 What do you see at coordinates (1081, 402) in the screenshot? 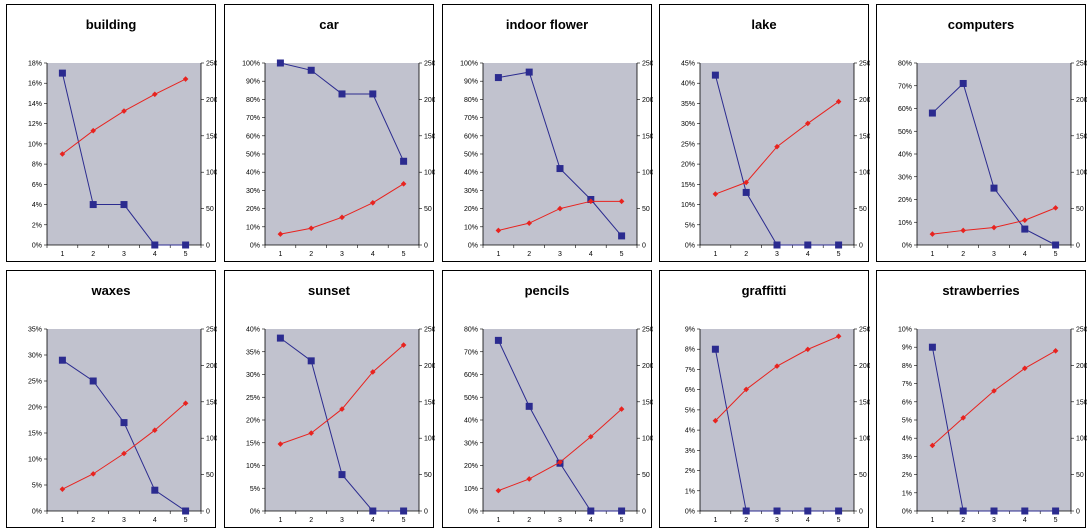
I see `y-right-tick-label: 150` at bounding box center [1081, 402].